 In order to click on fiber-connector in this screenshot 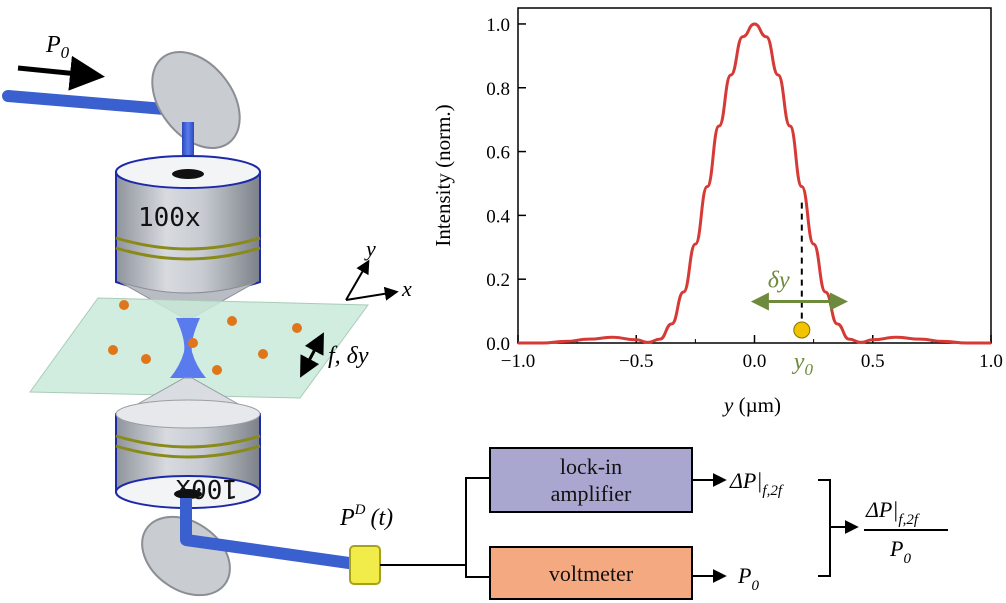, I will do `click(365, 565)`.